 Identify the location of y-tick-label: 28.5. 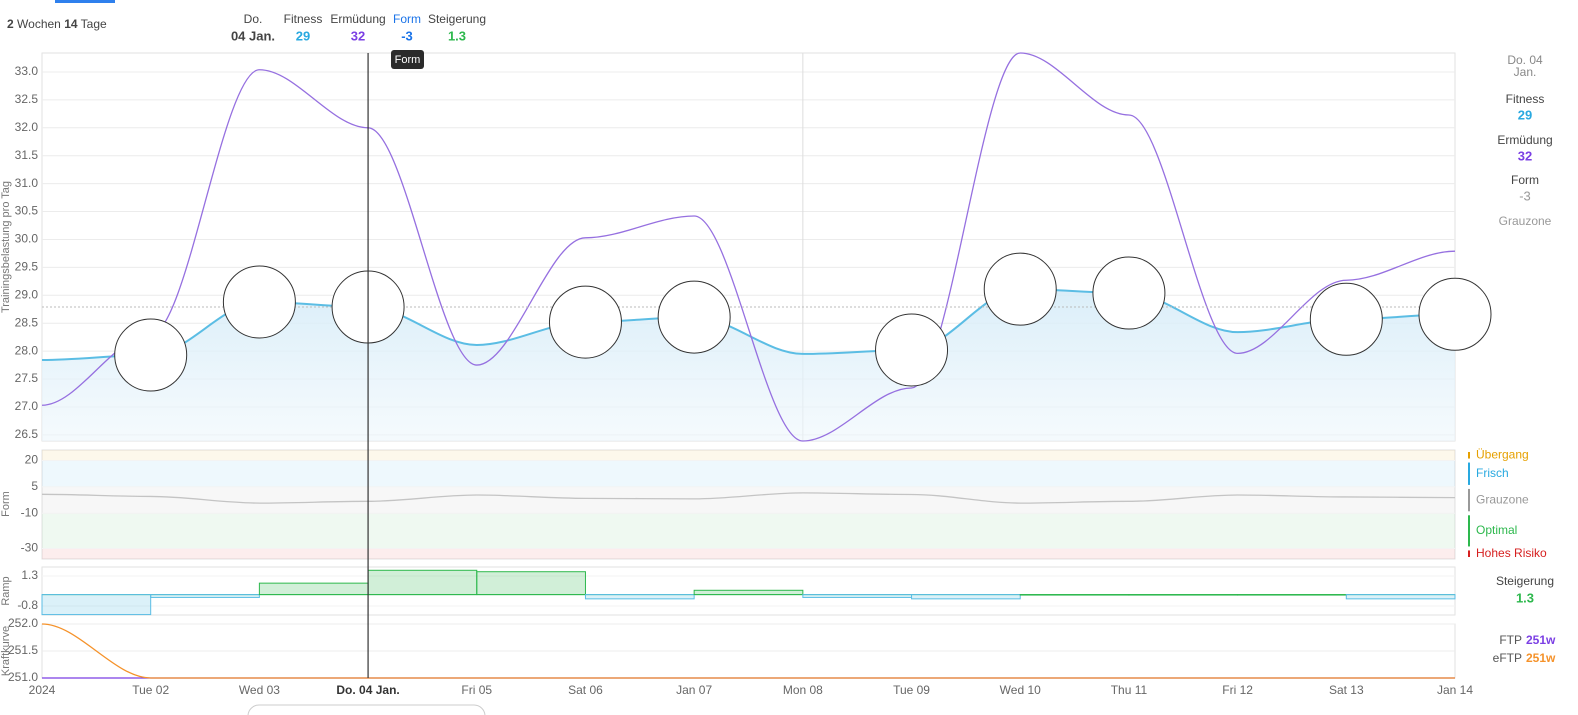
(27, 322).